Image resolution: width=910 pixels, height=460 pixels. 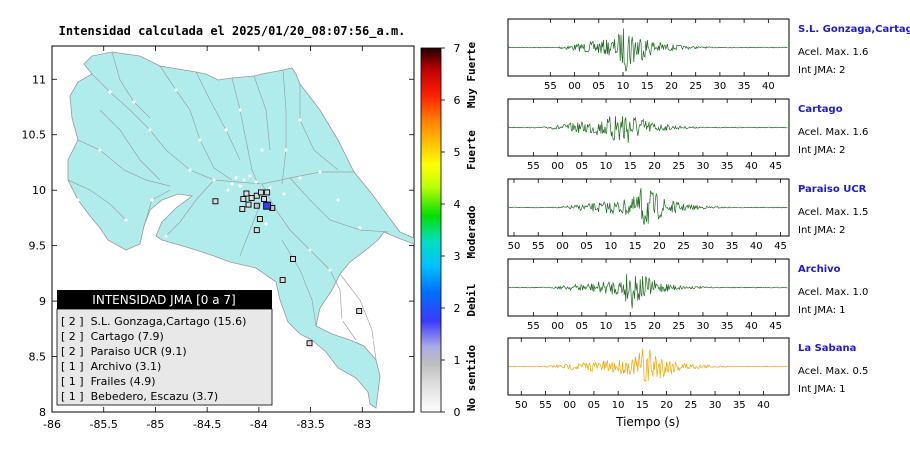 What do you see at coordinates (108, 381) in the screenshot?
I see `legend-entry: [ 1 ] Frailes (4.9)` at bounding box center [108, 381].